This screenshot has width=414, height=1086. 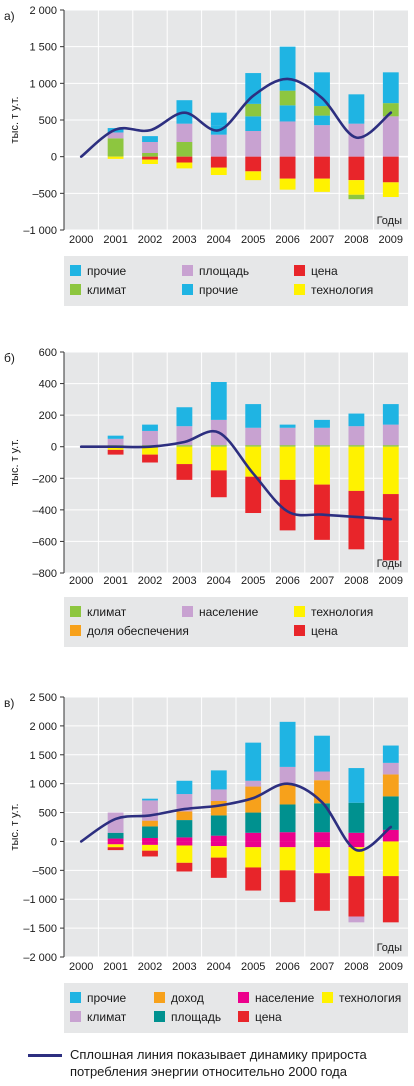 I want to click on y-tick-label: –600, so click(x=45, y=542).